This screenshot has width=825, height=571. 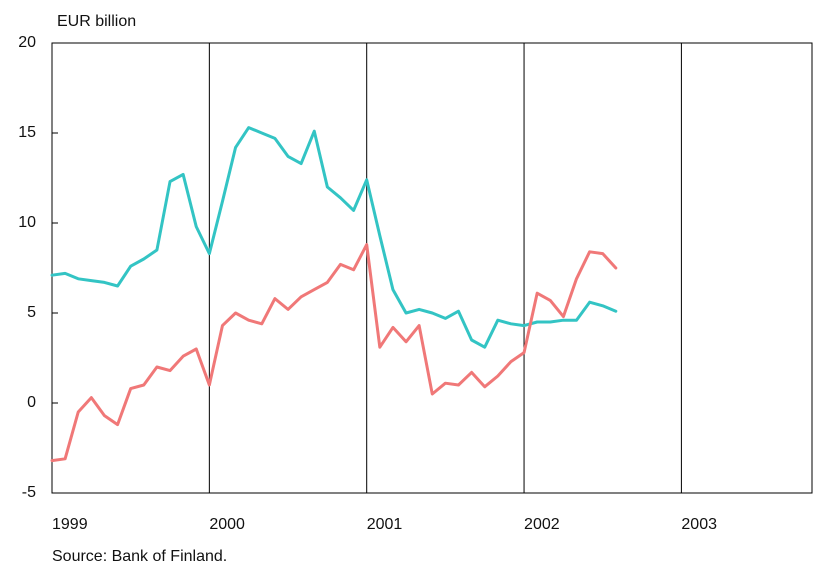 What do you see at coordinates (31, 402) in the screenshot?
I see `y-tick-label: 0` at bounding box center [31, 402].